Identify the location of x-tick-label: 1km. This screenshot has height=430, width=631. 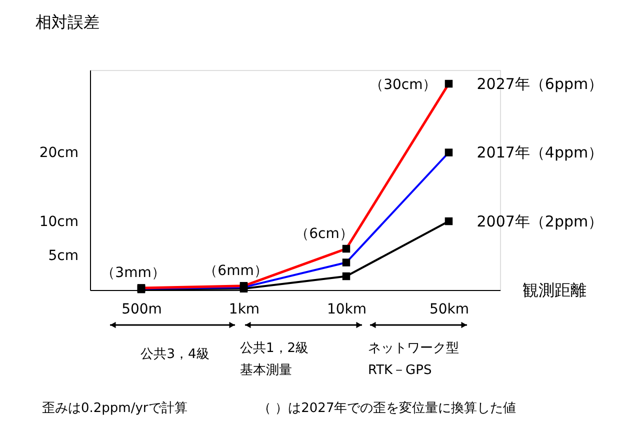
(244, 310).